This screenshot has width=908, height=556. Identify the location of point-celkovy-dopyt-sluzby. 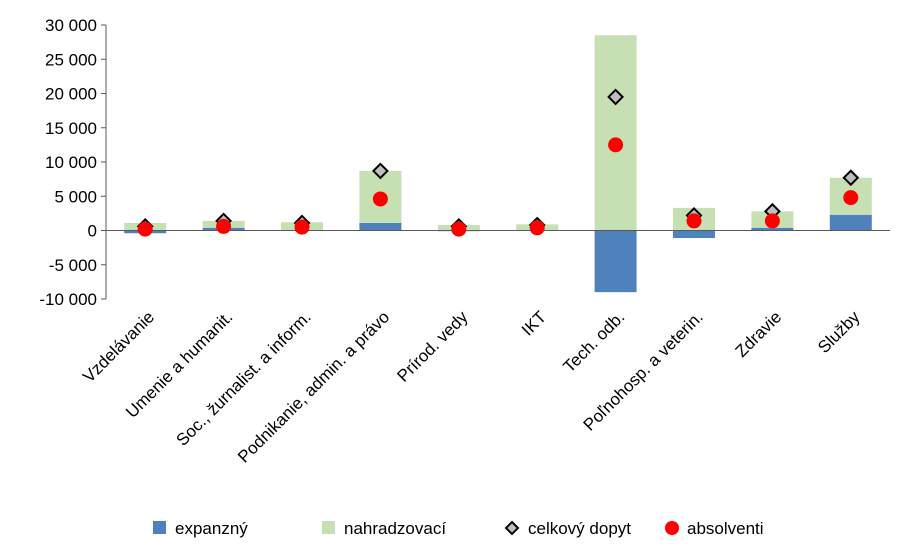
(851, 178).